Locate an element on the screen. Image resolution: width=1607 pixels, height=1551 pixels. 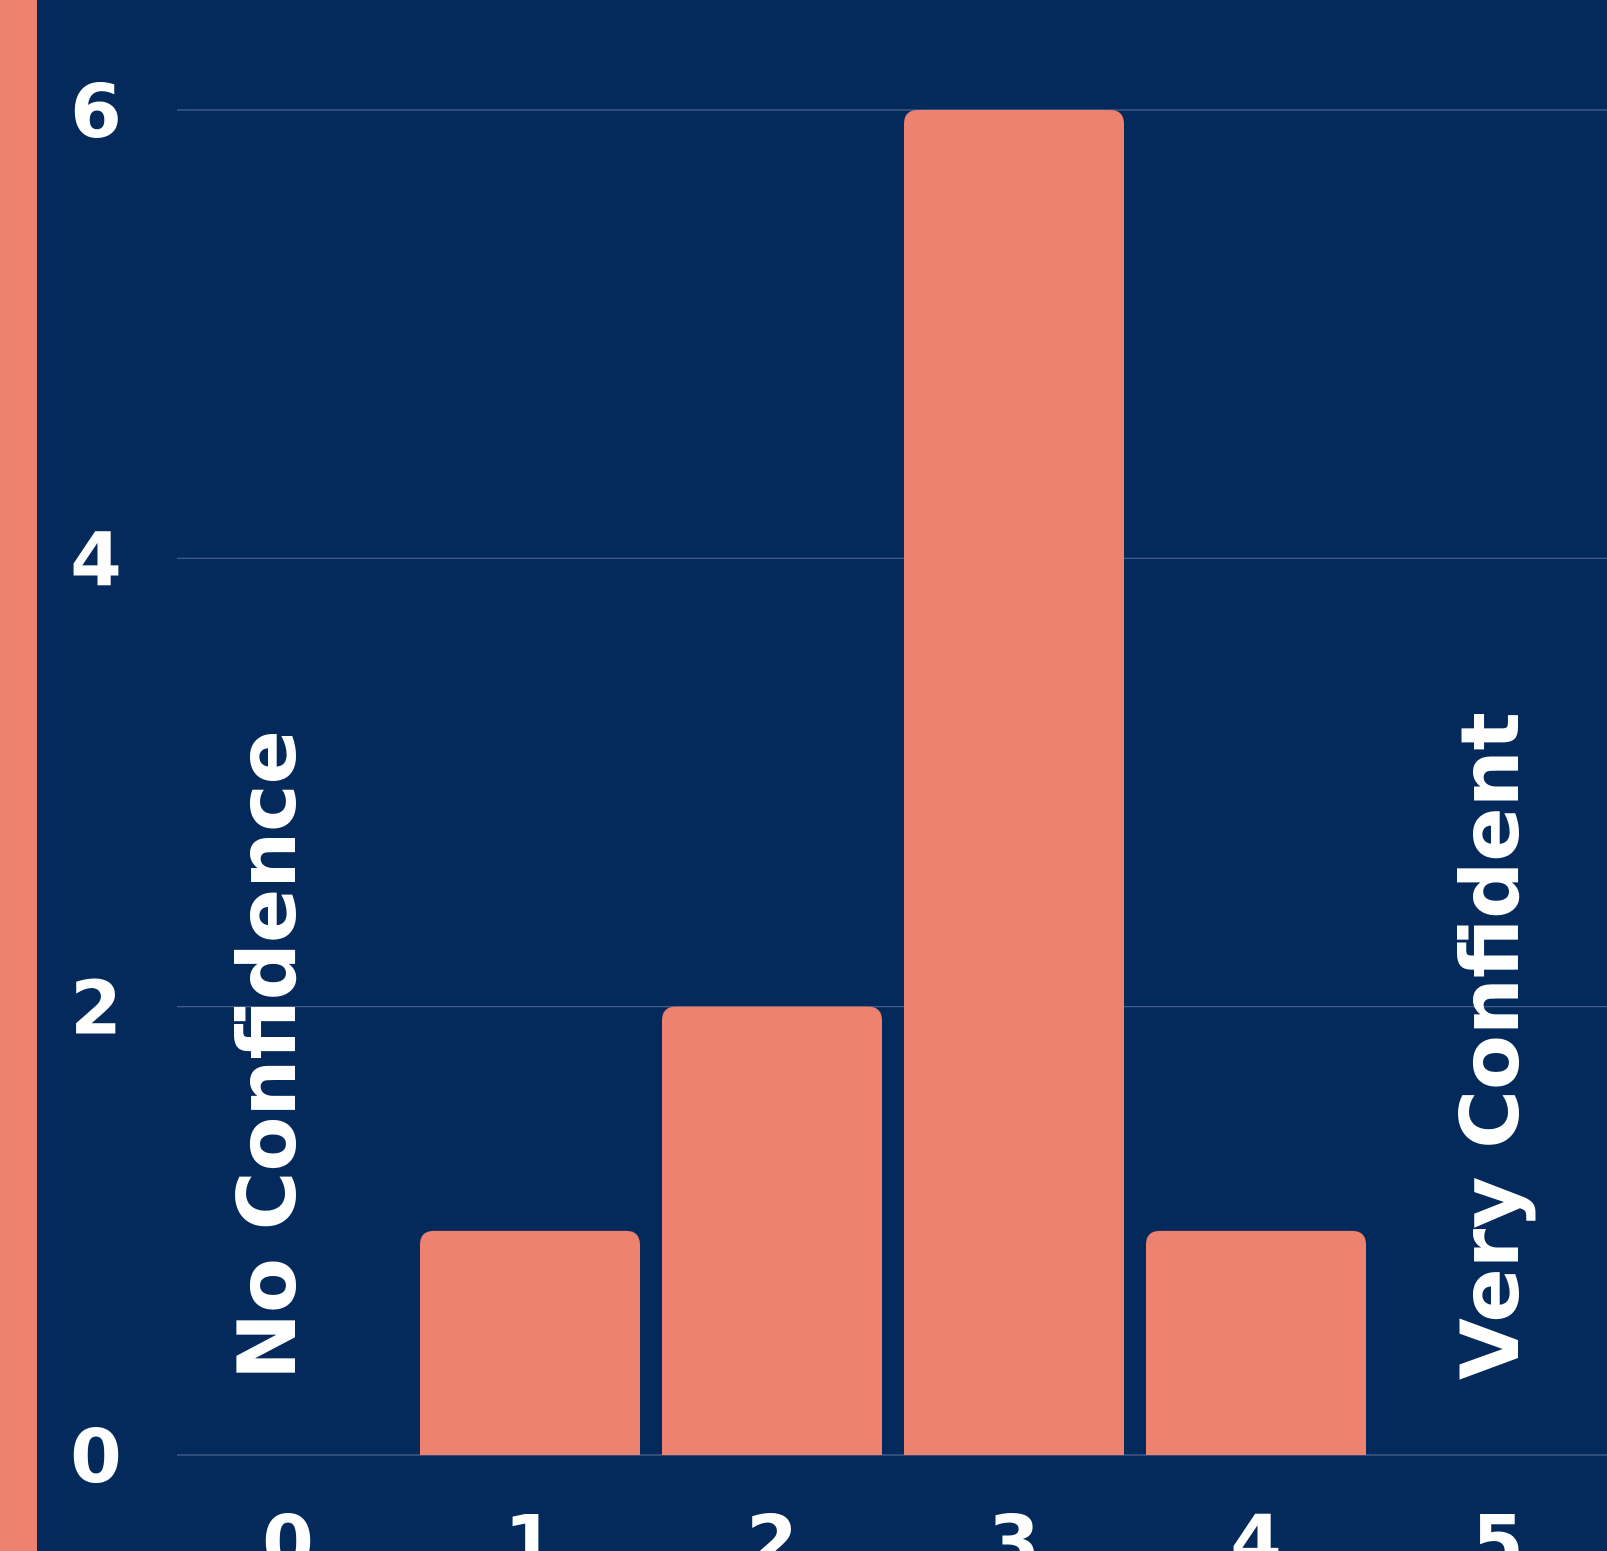
y-tick-label: 4 is located at coordinates (96, 560).